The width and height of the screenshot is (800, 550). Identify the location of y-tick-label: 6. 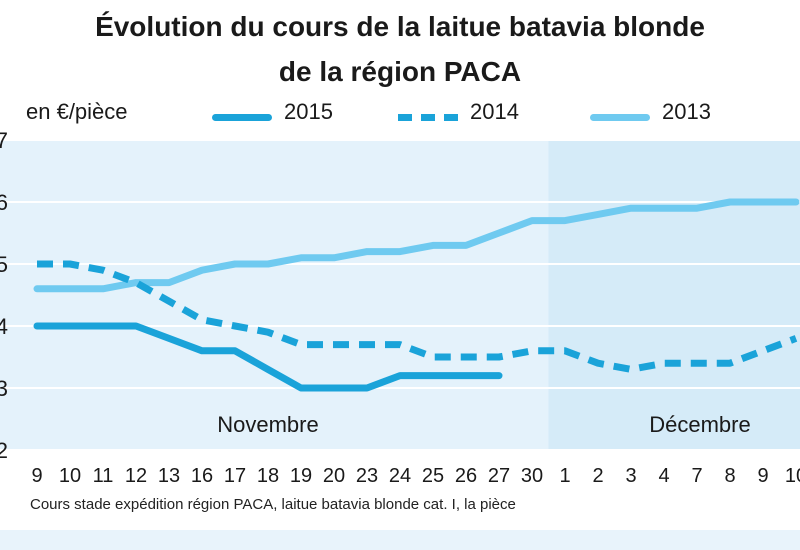
(4, 202).